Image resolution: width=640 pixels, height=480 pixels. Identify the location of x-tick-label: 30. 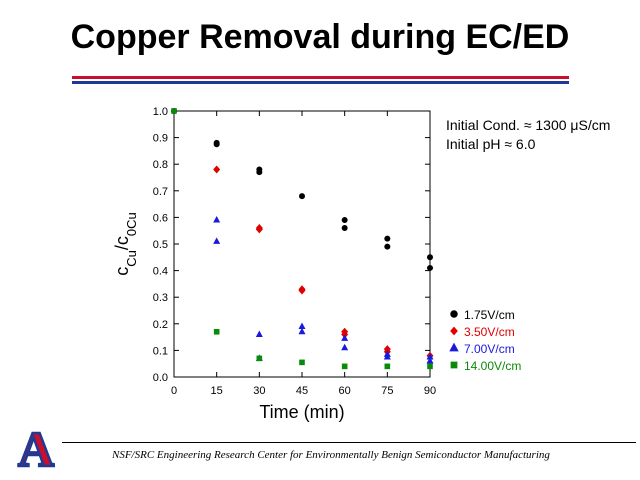
(259, 391).